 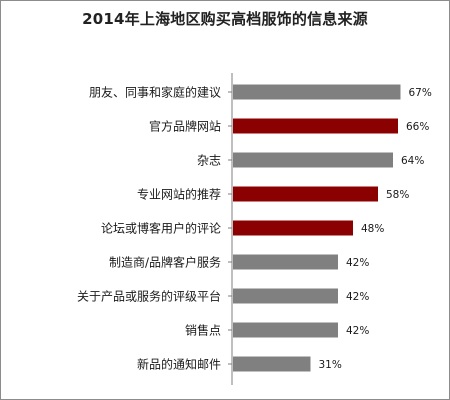 What do you see at coordinates (179, 364) in the screenshot?
I see `category-label: 新品的通知邮件` at bounding box center [179, 364].